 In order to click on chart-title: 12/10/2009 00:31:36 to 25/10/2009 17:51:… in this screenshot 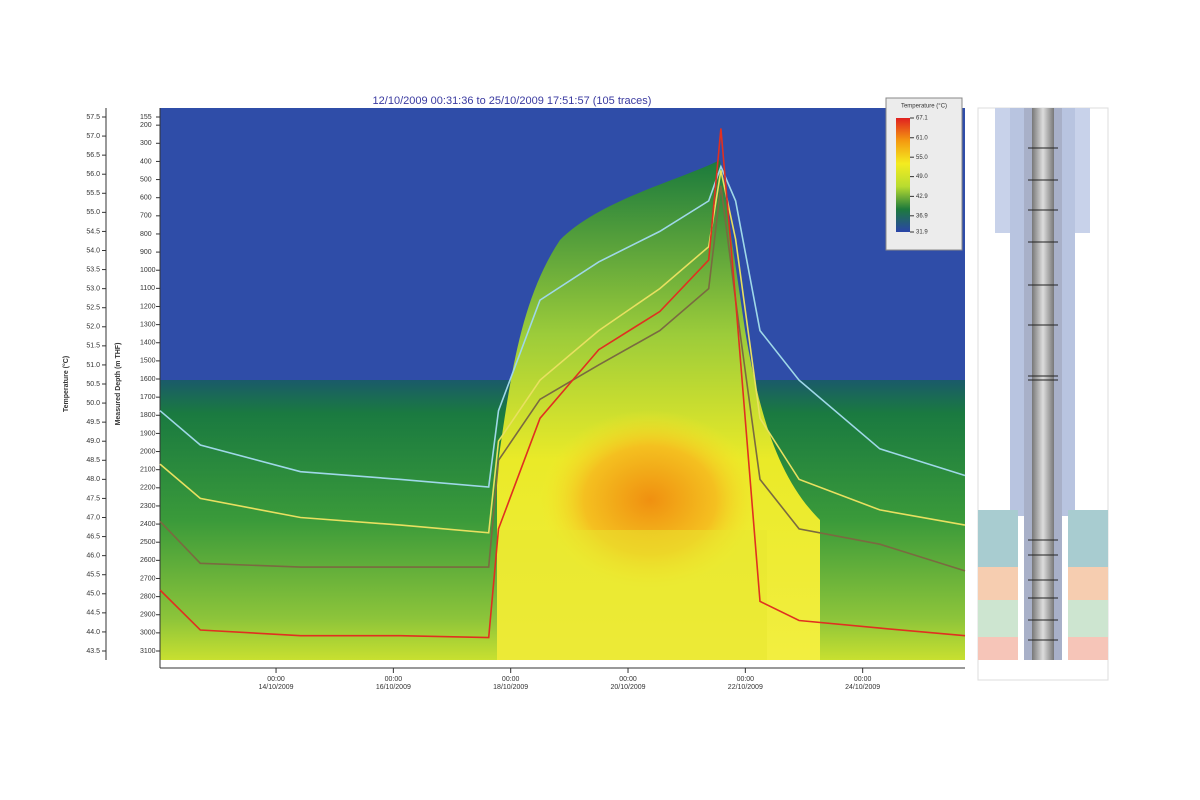, I will do `click(512, 101)`.